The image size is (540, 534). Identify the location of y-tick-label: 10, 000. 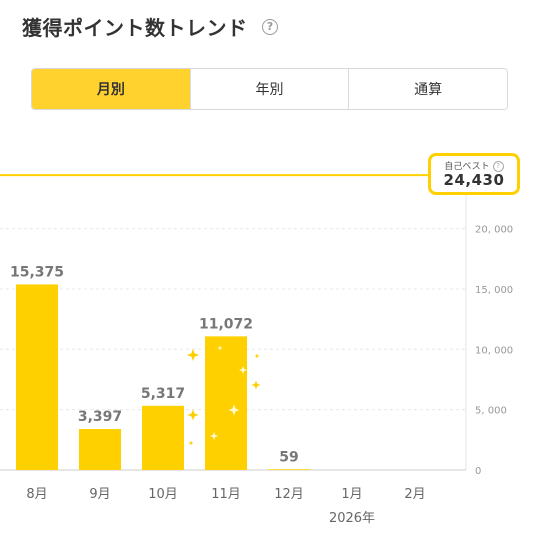
(494, 350).